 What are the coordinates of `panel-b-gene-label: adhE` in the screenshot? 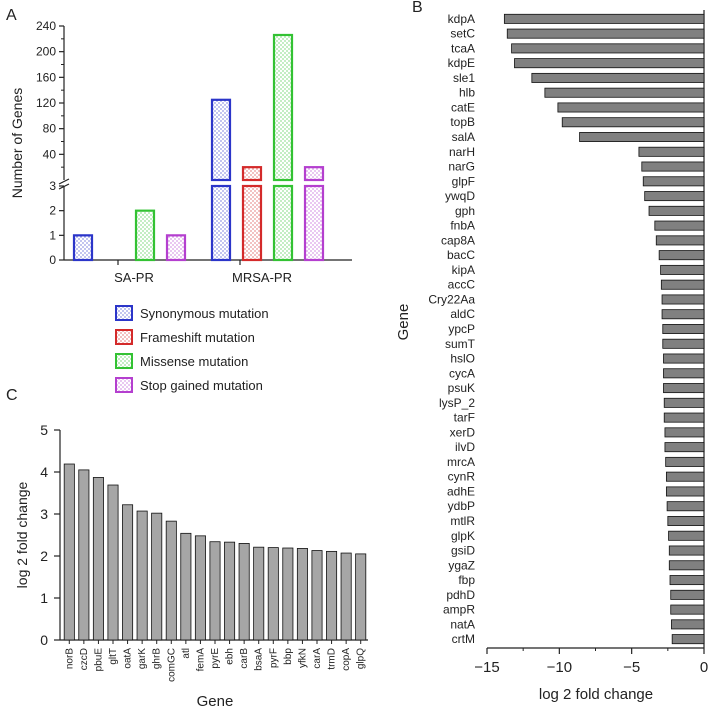 It's located at (461, 491).